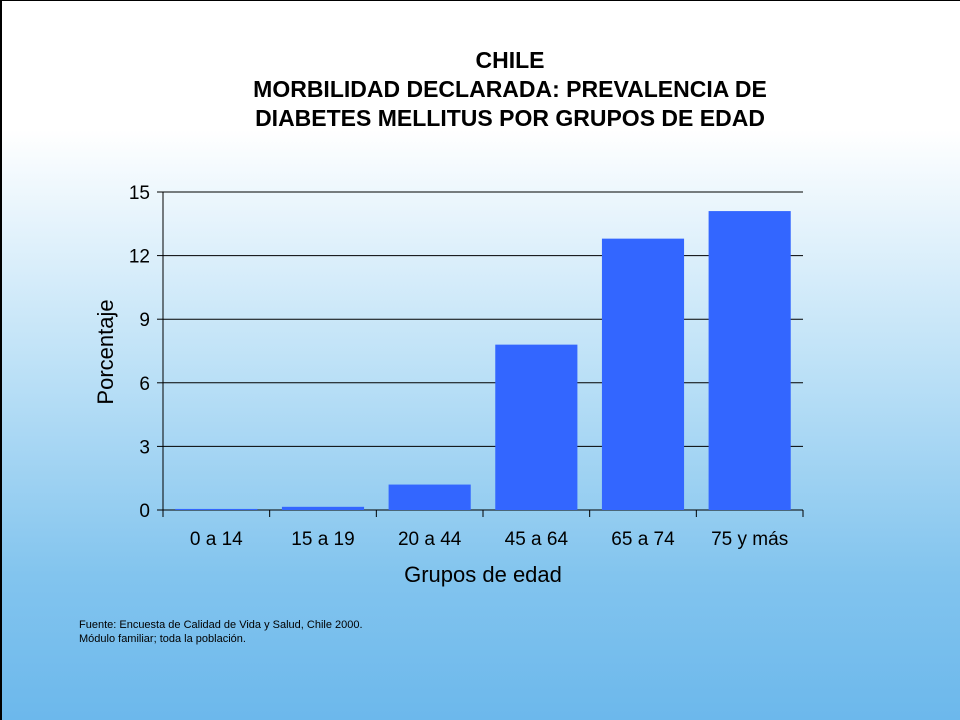 The image size is (960, 720). I want to click on y-tick-label: 12, so click(139, 257).